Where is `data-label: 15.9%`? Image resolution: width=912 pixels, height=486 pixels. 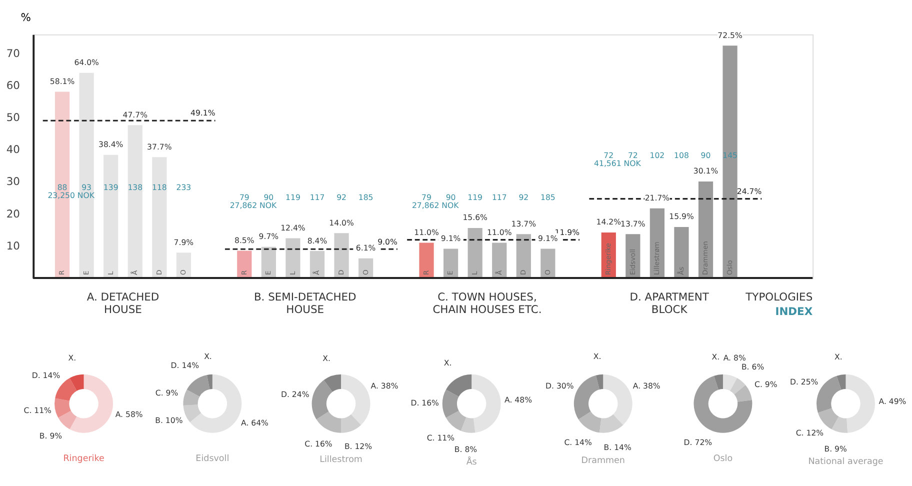 data-label: 15.9% is located at coordinates (681, 217).